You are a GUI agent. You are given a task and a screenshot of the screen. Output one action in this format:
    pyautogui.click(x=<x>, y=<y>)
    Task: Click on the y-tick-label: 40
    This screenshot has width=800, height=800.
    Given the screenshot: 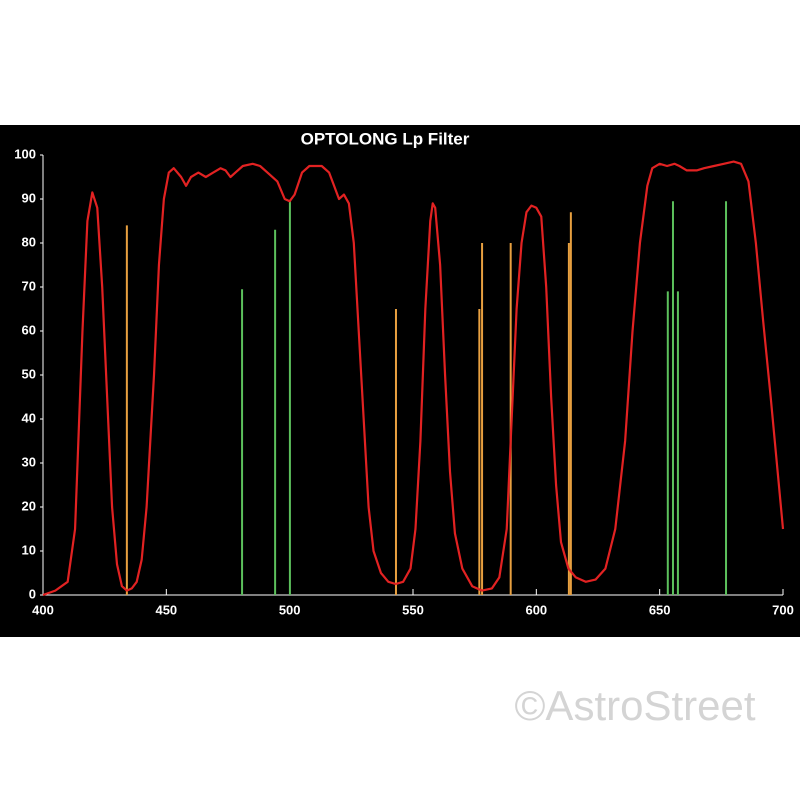 What is the action you would take?
    pyautogui.click(x=29, y=417)
    